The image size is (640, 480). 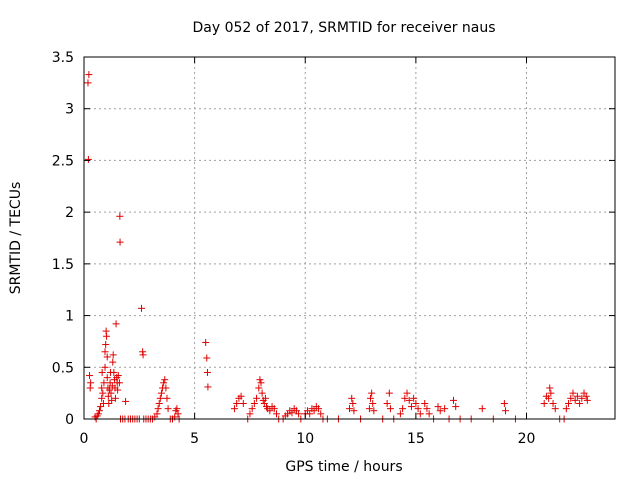 What do you see at coordinates (63, 265) in the screenshot?
I see `y-tick-label: 1.5` at bounding box center [63, 265].